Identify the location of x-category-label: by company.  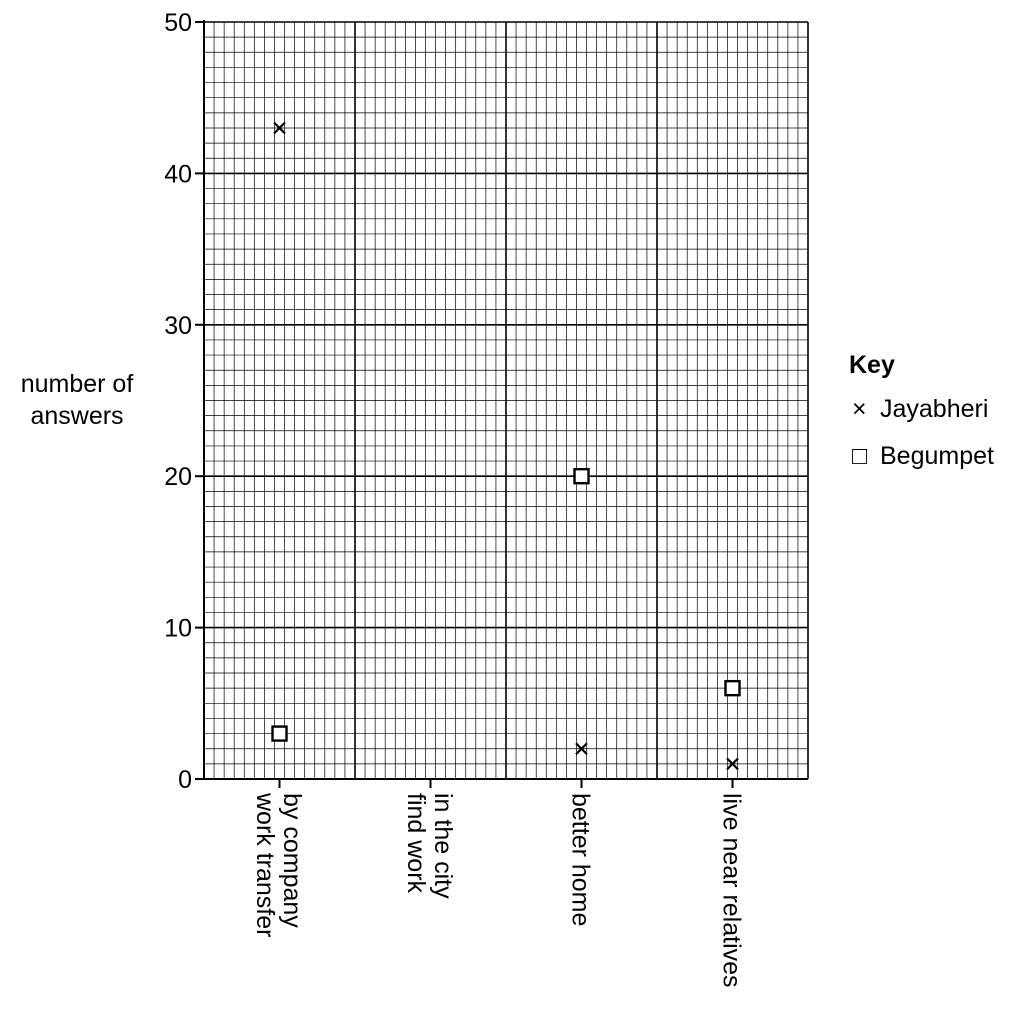
(292, 860).